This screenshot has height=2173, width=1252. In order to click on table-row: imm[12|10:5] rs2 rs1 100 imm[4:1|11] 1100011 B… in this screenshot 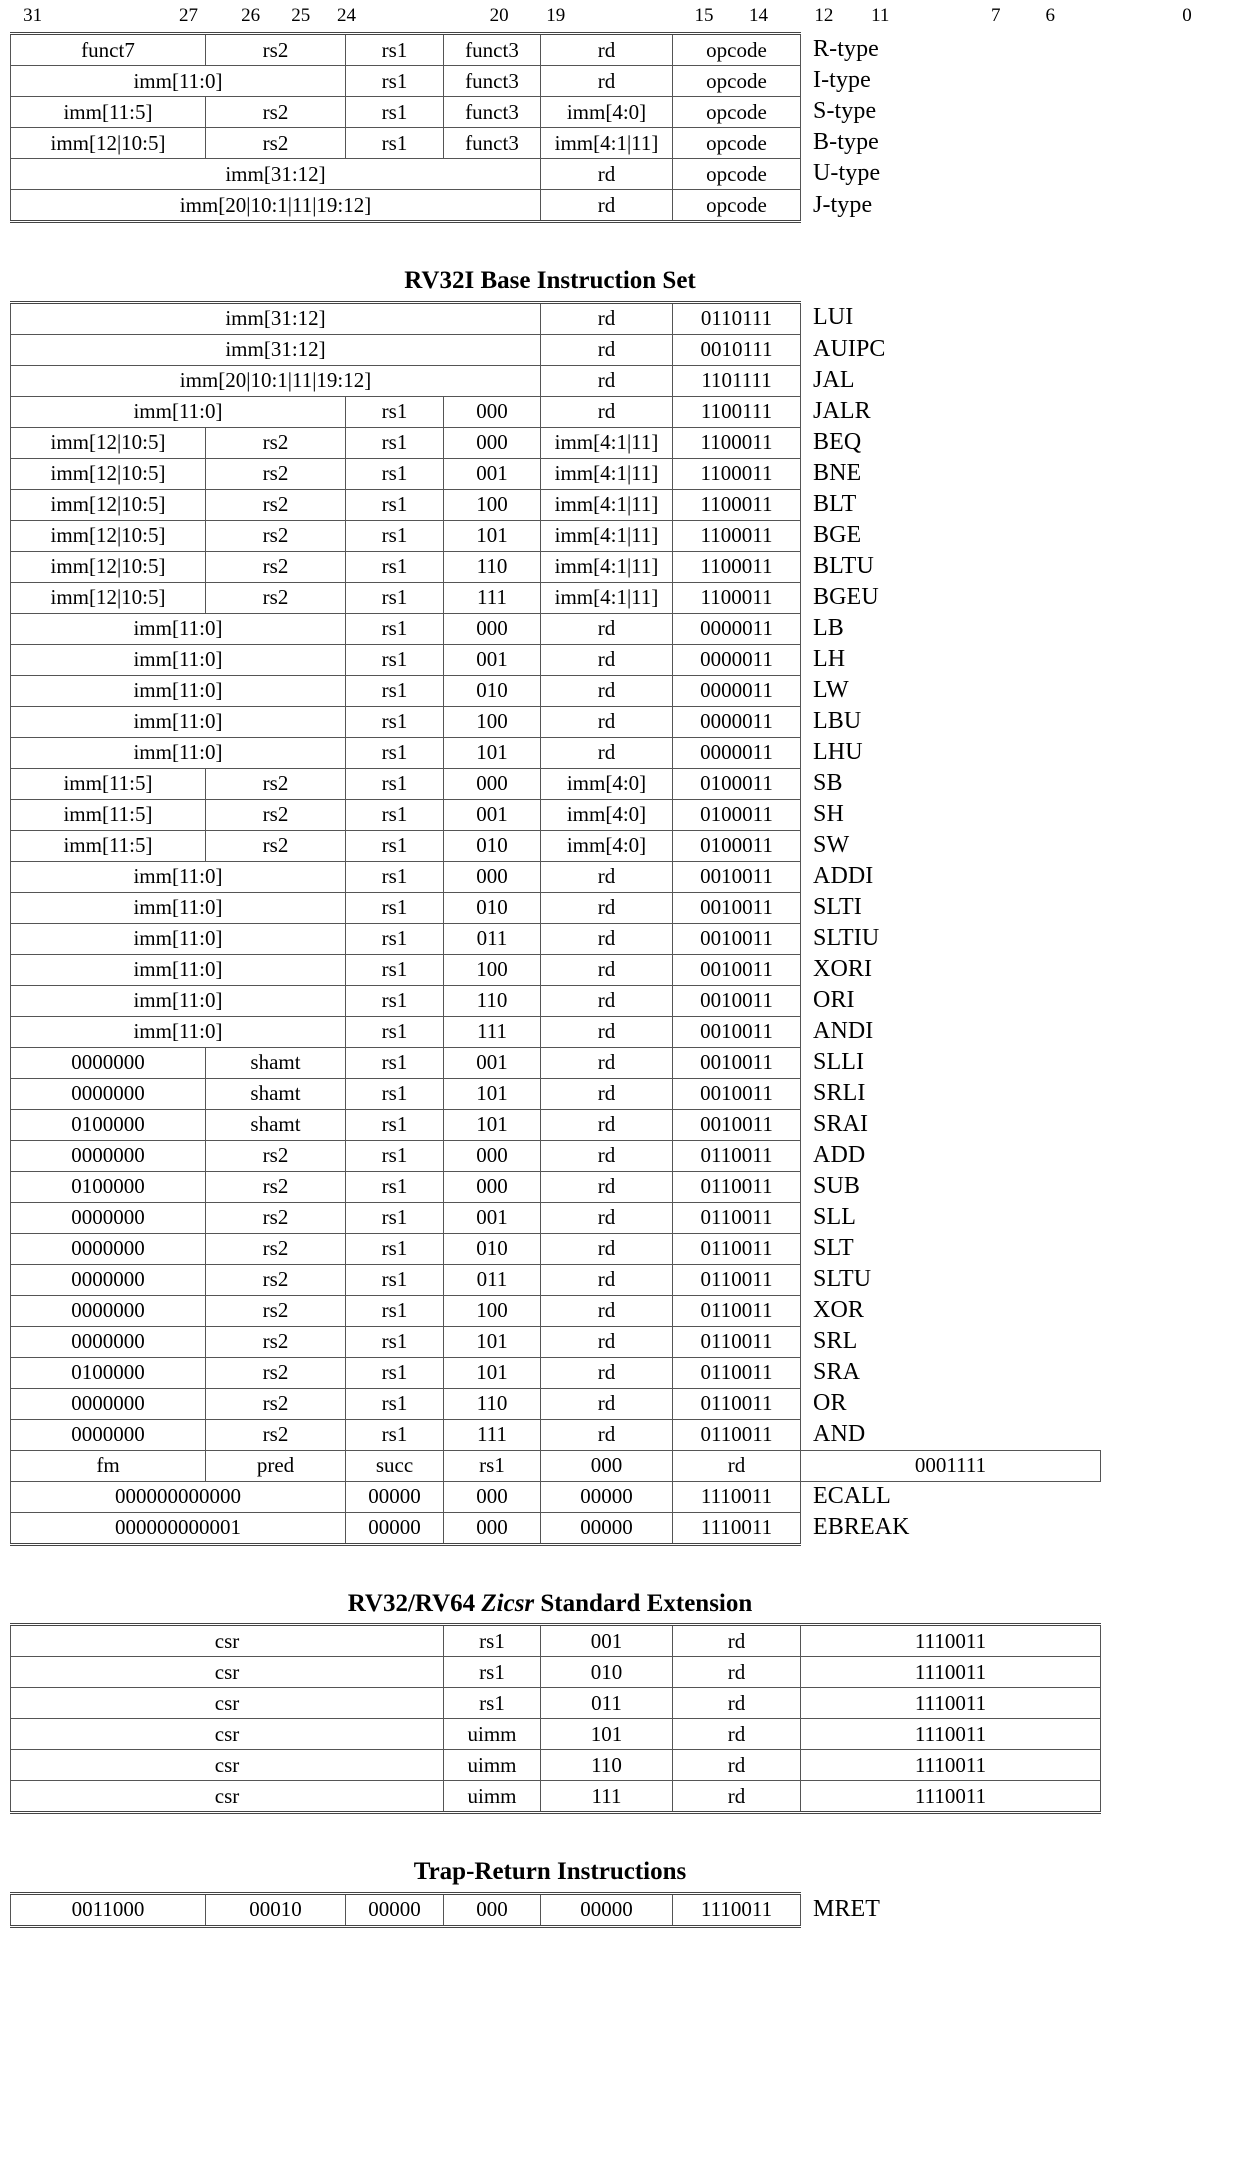, I will do `click(555, 504)`.